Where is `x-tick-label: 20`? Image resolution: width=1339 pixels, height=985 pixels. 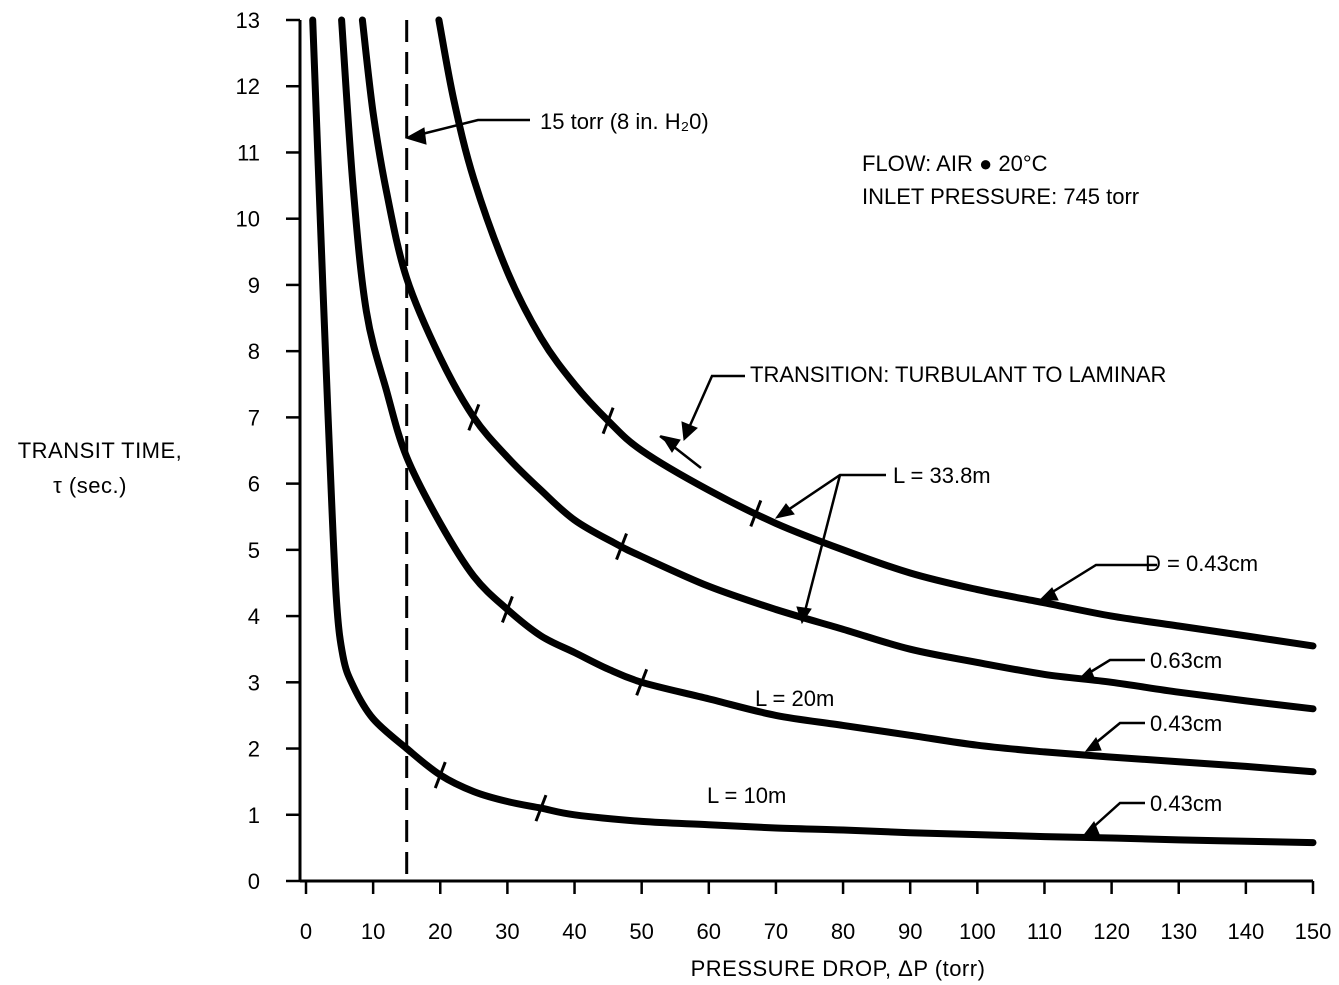
x-tick-label: 20 is located at coordinates (440, 931).